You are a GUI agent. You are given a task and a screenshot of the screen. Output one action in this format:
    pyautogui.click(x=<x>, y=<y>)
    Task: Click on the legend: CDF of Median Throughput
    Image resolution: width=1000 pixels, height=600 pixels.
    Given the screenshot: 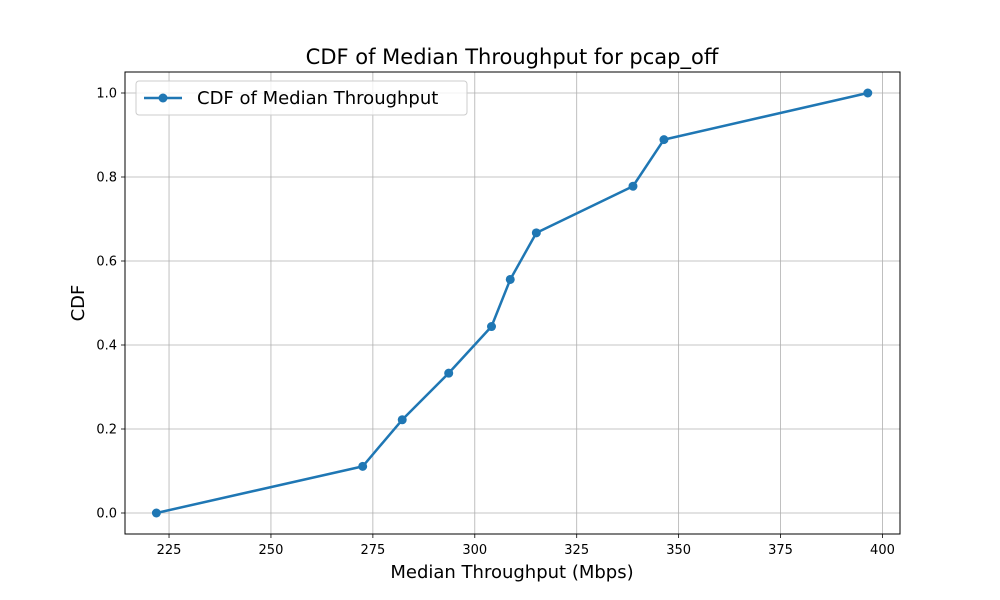 What is the action you would take?
    pyautogui.click(x=301, y=98)
    